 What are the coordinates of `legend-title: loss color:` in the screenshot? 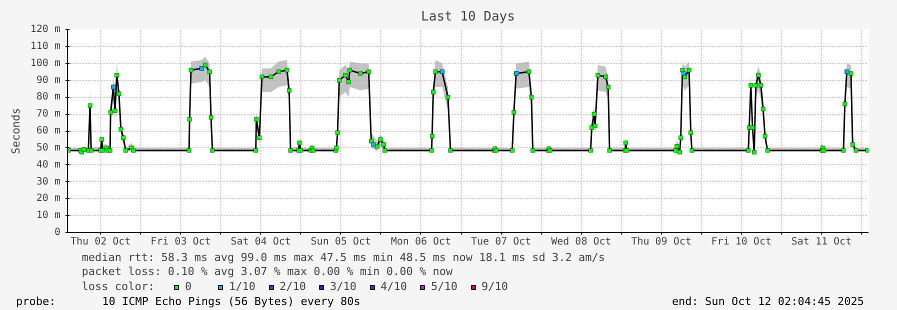 It's located at (118, 286).